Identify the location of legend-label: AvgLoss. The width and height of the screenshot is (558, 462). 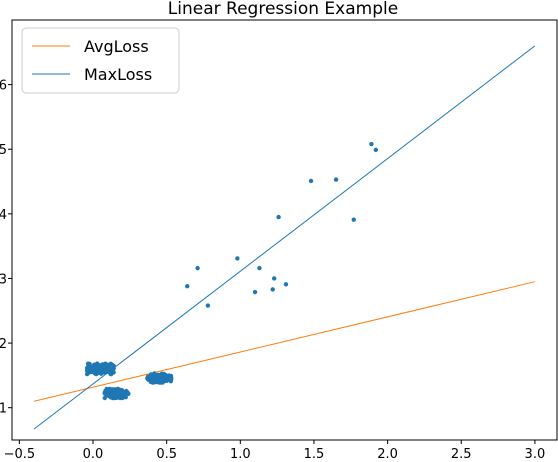
(116, 46).